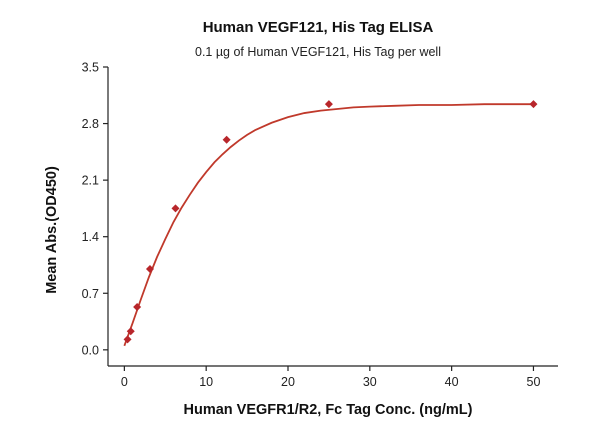  Describe the element at coordinates (52, 230) in the screenshot. I see `y-axis-label: Mean Abs.(OD450)` at that location.